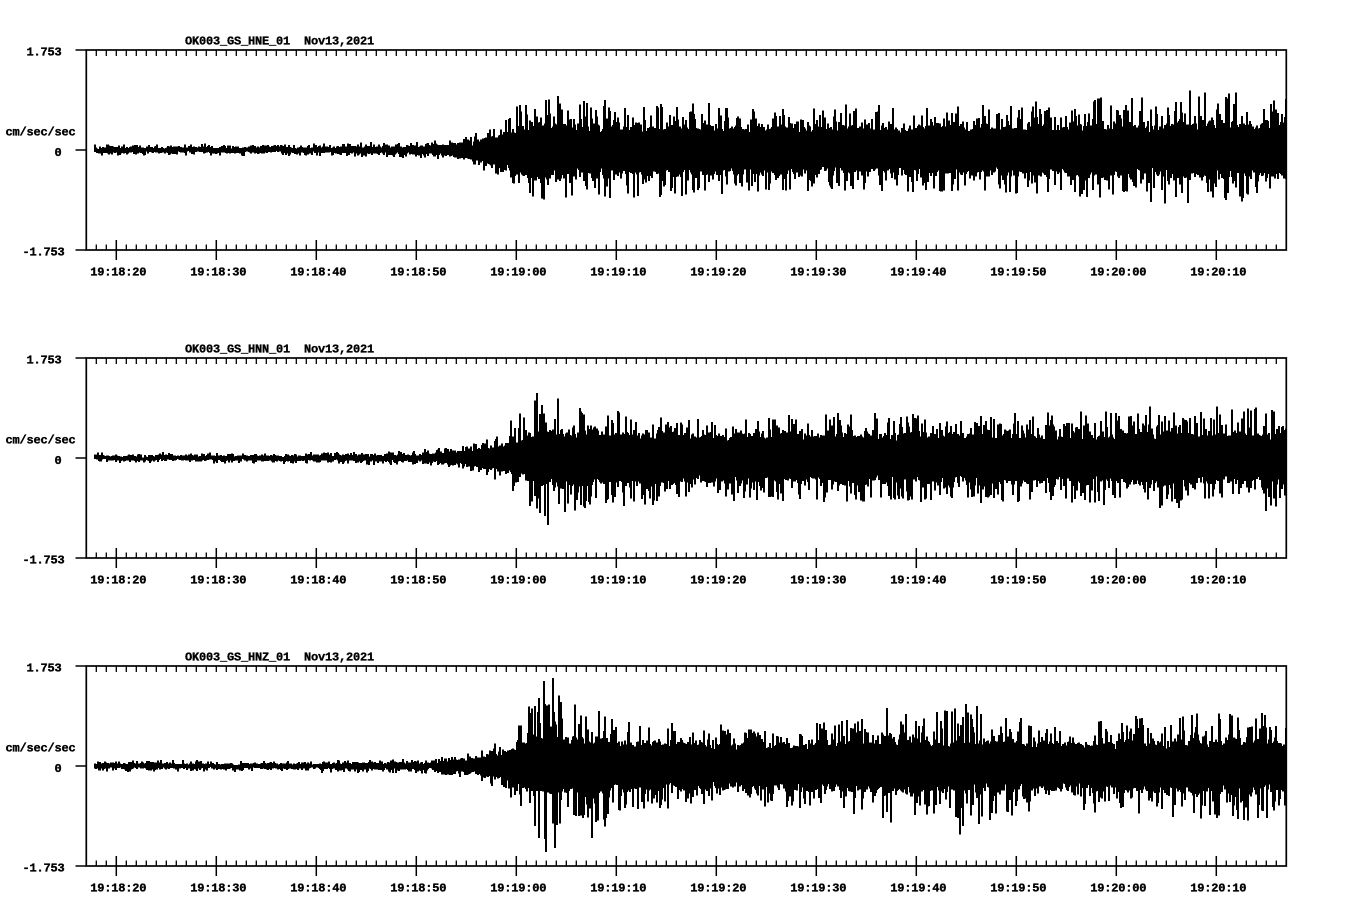 The width and height of the screenshot is (1358, 924). I want to click on svg-text: OK003_GS_HNN_01 Nov13,2021, so click(279, 349).